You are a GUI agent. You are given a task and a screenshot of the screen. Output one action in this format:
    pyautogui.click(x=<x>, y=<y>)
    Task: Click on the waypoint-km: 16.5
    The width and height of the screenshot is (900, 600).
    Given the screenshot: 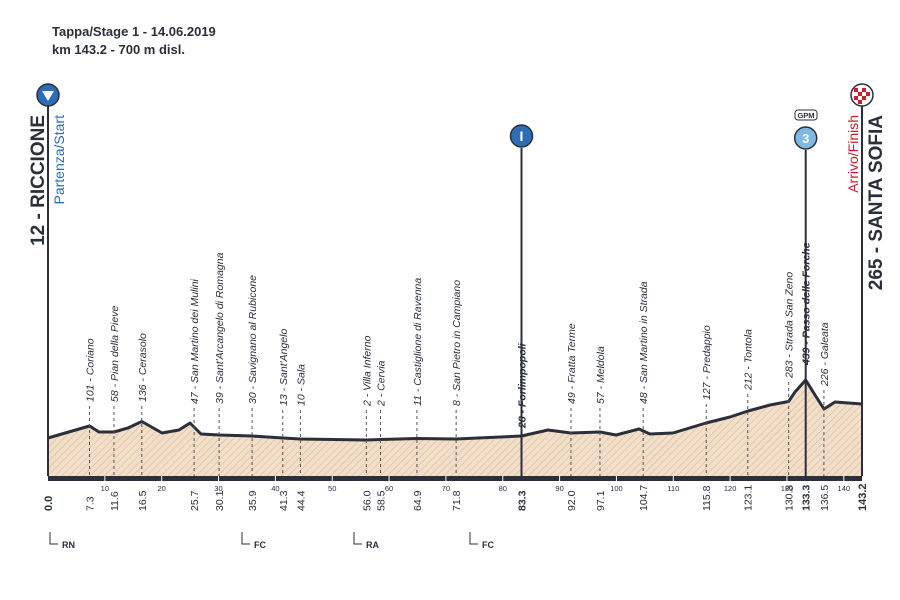 What is the action you would take?
    pyautogui.click(x=143, y=500)
    